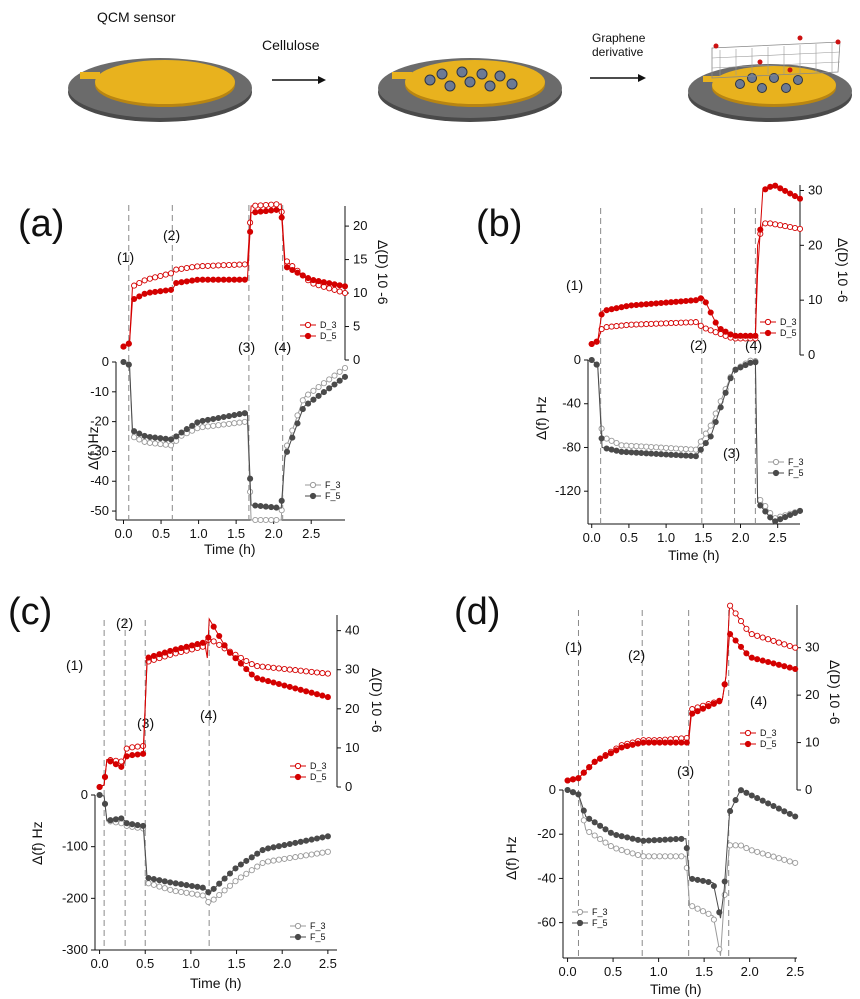  What do you see at coordinates (161, 533) in the screenshot?
I see `x-tick-label: 0.5` at bounding box center [161, 533].